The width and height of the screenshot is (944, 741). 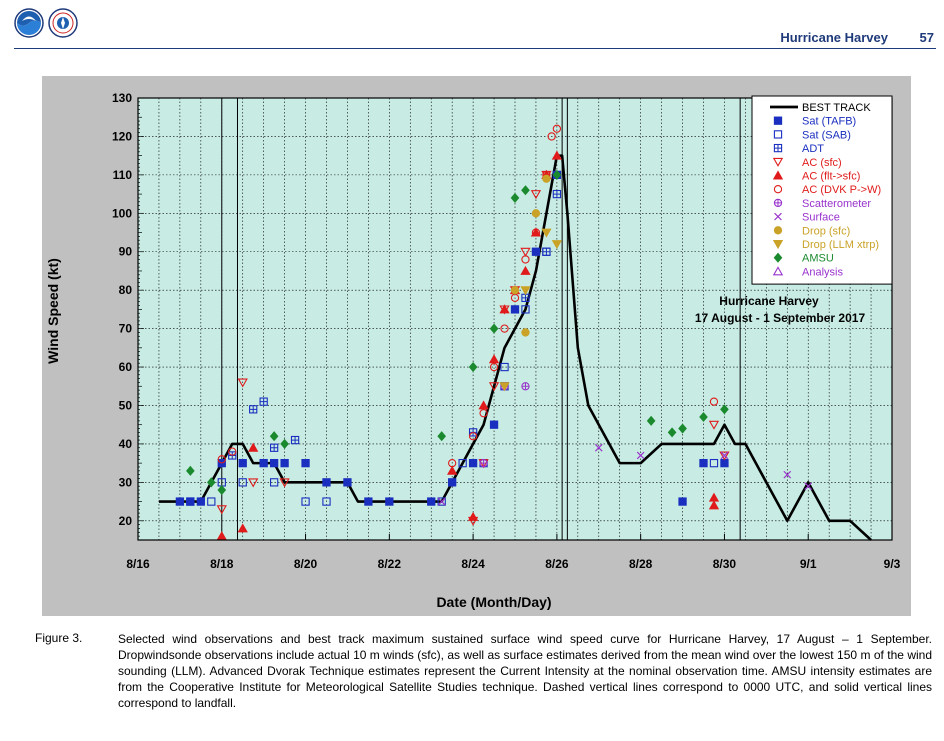 I want to click on legend-marker-amsu, so click(x=778, y=257).